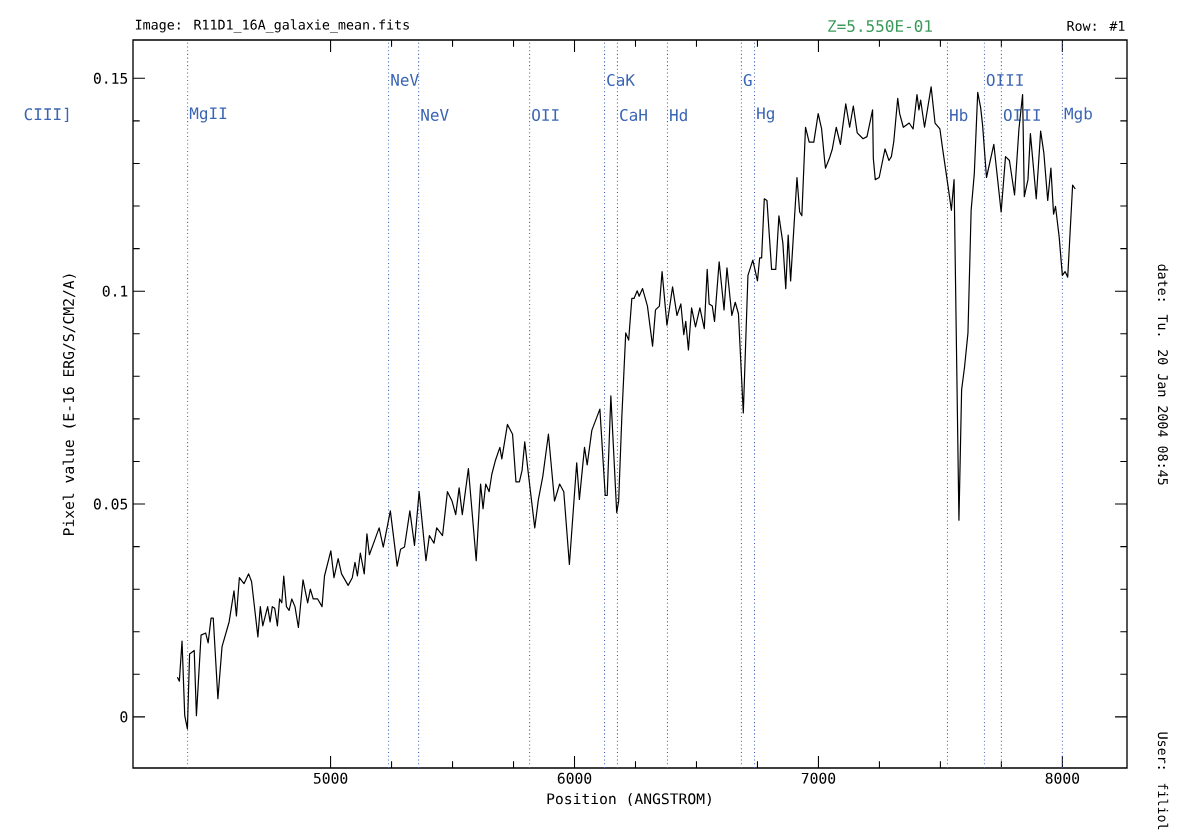 The height and width of the screenshot is (839, 1183). Describe the element at coordinates (208, 115) in the screenshot. I see `ref-line-label: MgII` at that location.